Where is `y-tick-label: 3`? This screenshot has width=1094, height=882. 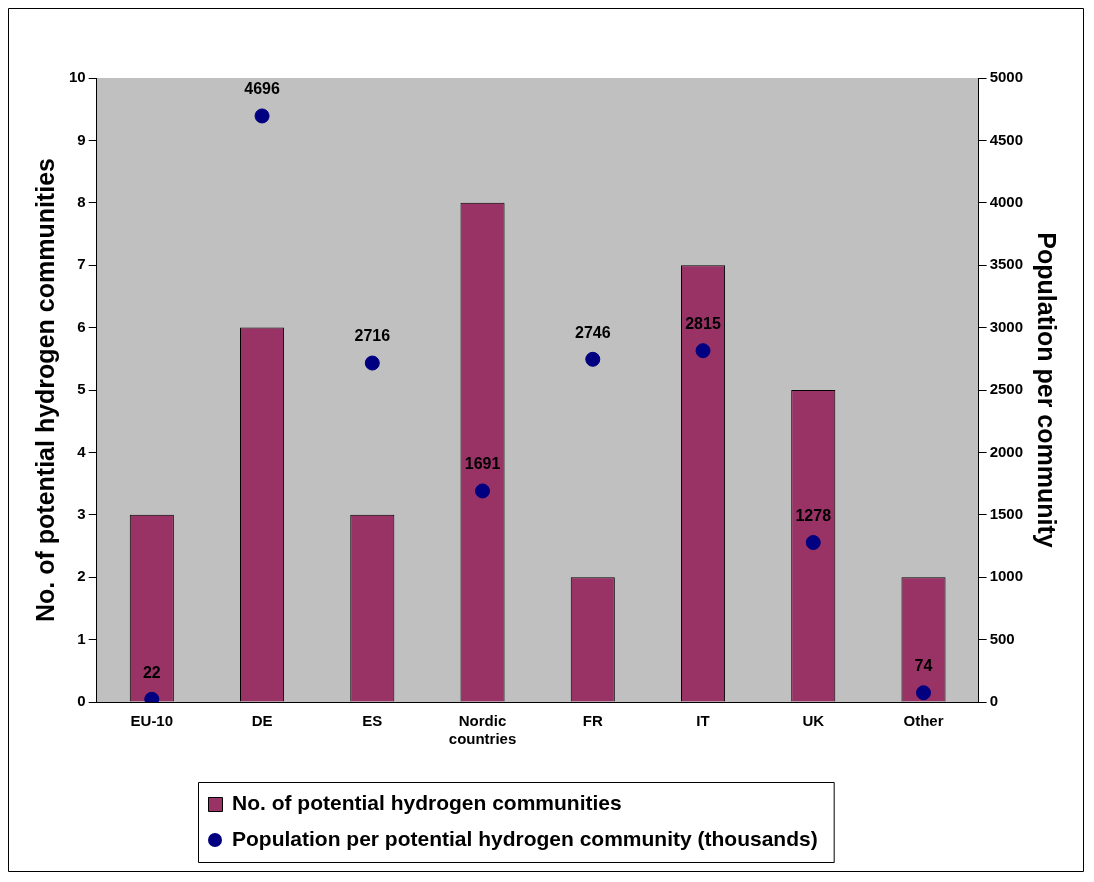
y-tick-label: 3 is located at coordinates (81, 513).